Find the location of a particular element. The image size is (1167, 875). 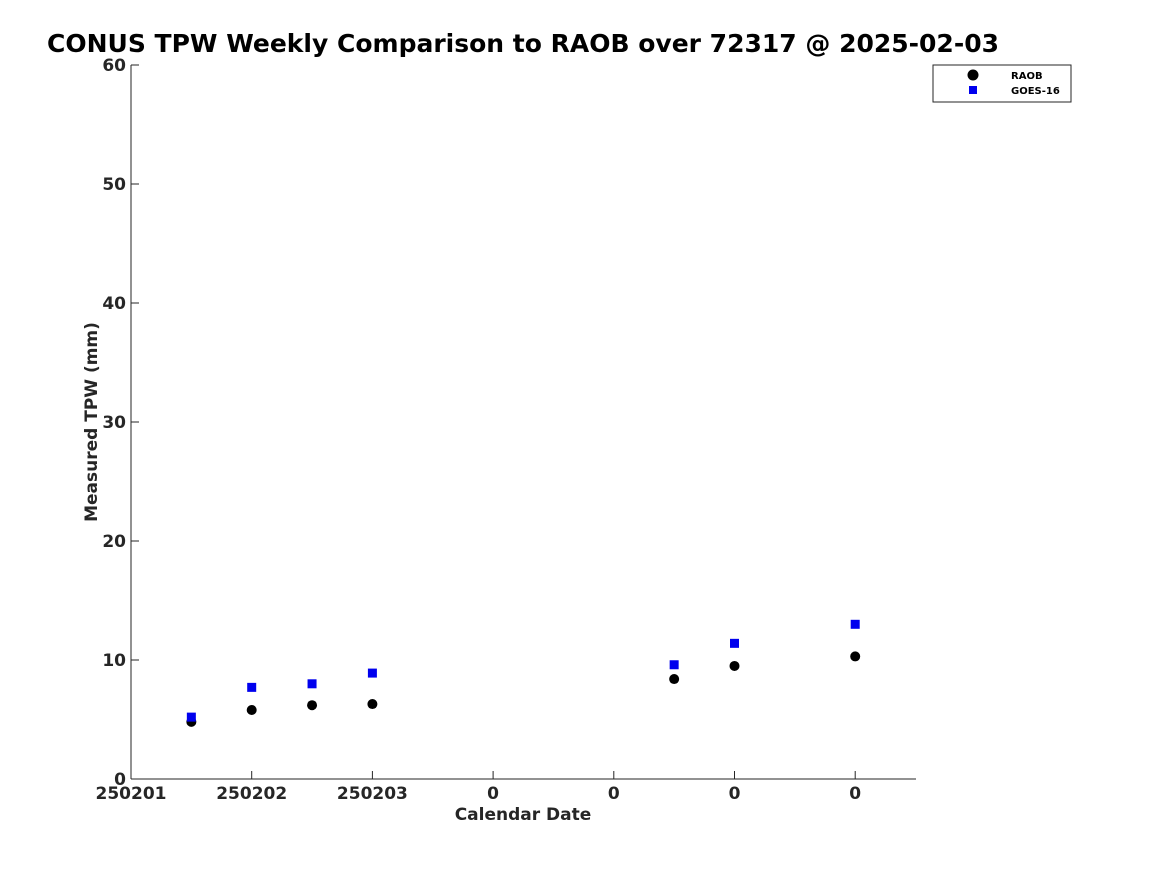

legend-box is located at coordinates (1002, 83).